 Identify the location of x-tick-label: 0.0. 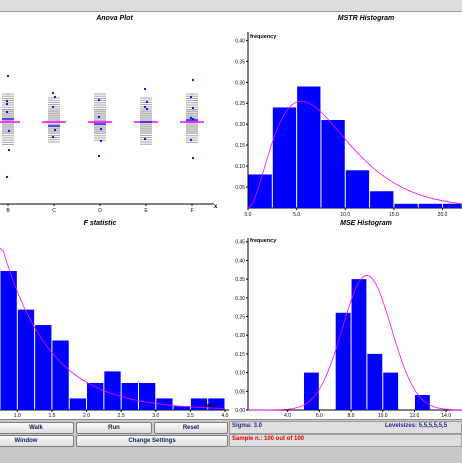
(248, 215).